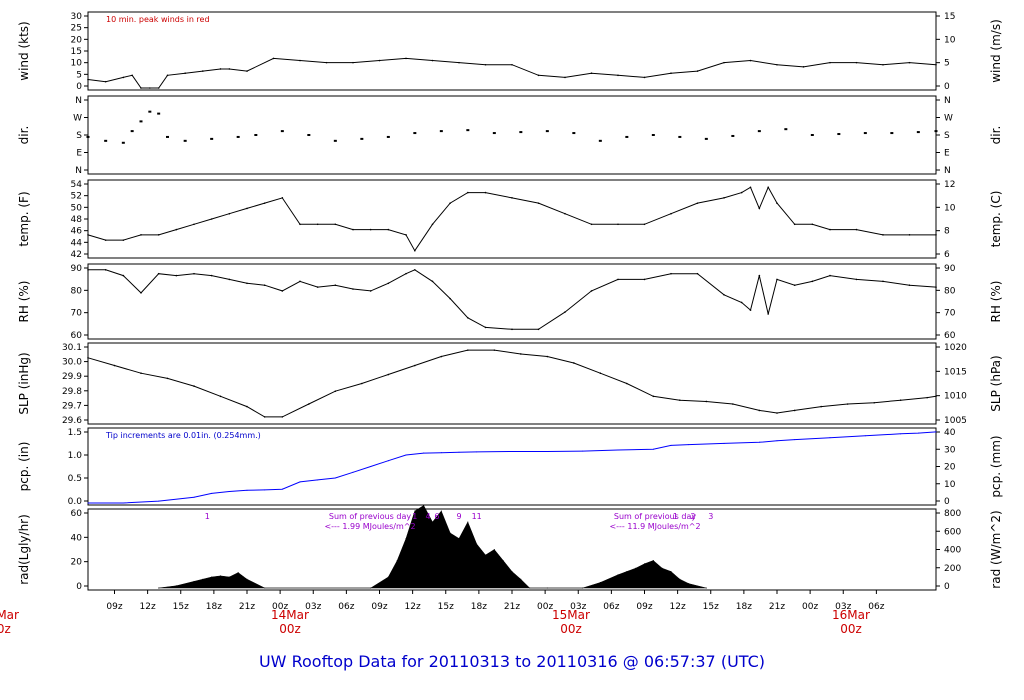  What do you see at coordinates (5, 629) in the screenshot?
I see `day-hour-label: 00z` at bounding box center [5, 629].